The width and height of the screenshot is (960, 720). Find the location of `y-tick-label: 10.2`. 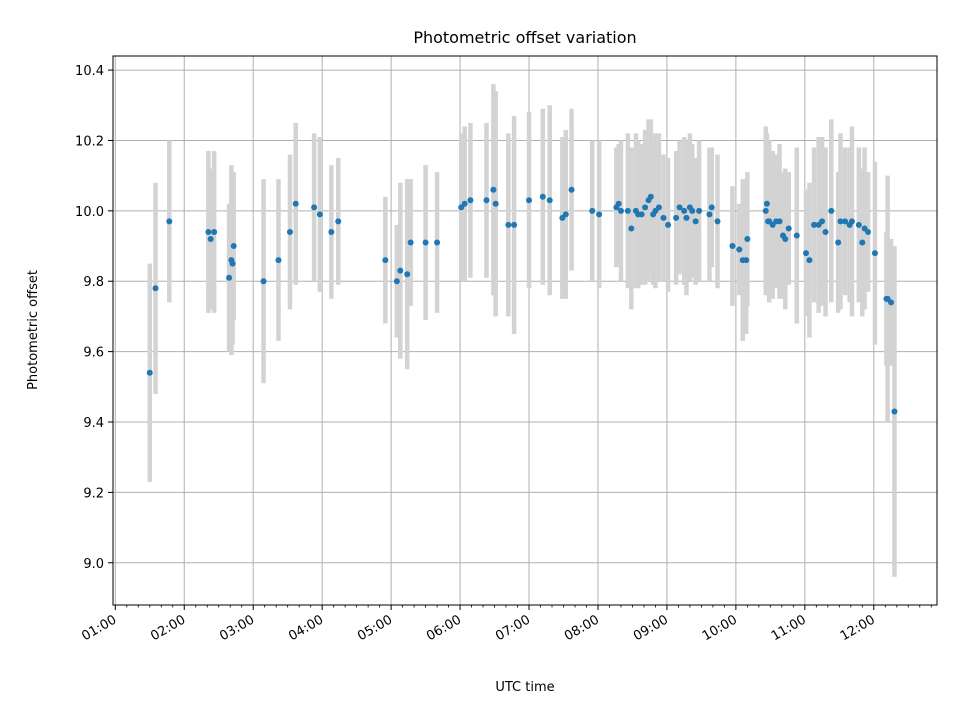

y-tick-label: 10.2 is located at coordinates (89, 141).